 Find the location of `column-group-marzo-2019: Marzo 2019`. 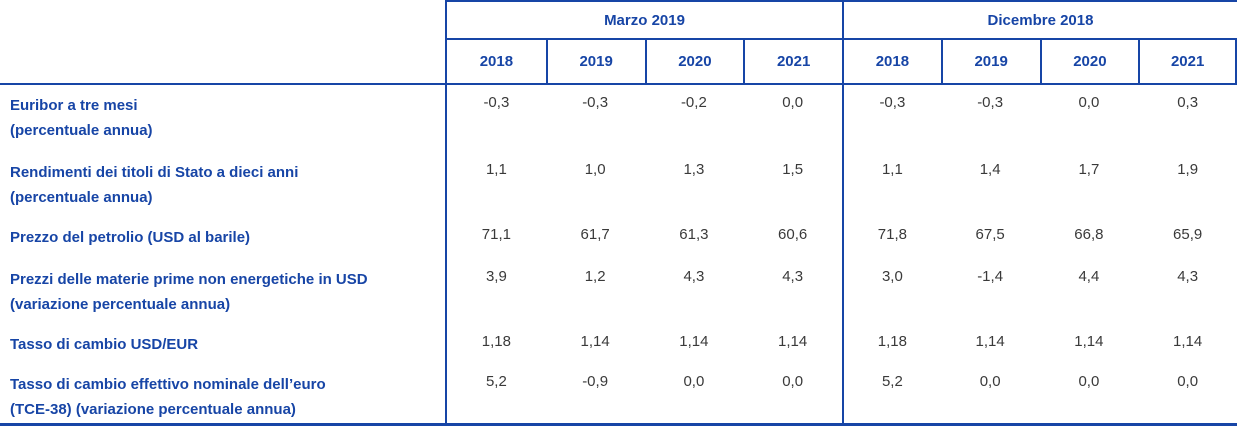

column-group-marzo-2019: Marzo 2019 is located at coordinates (644, 20).